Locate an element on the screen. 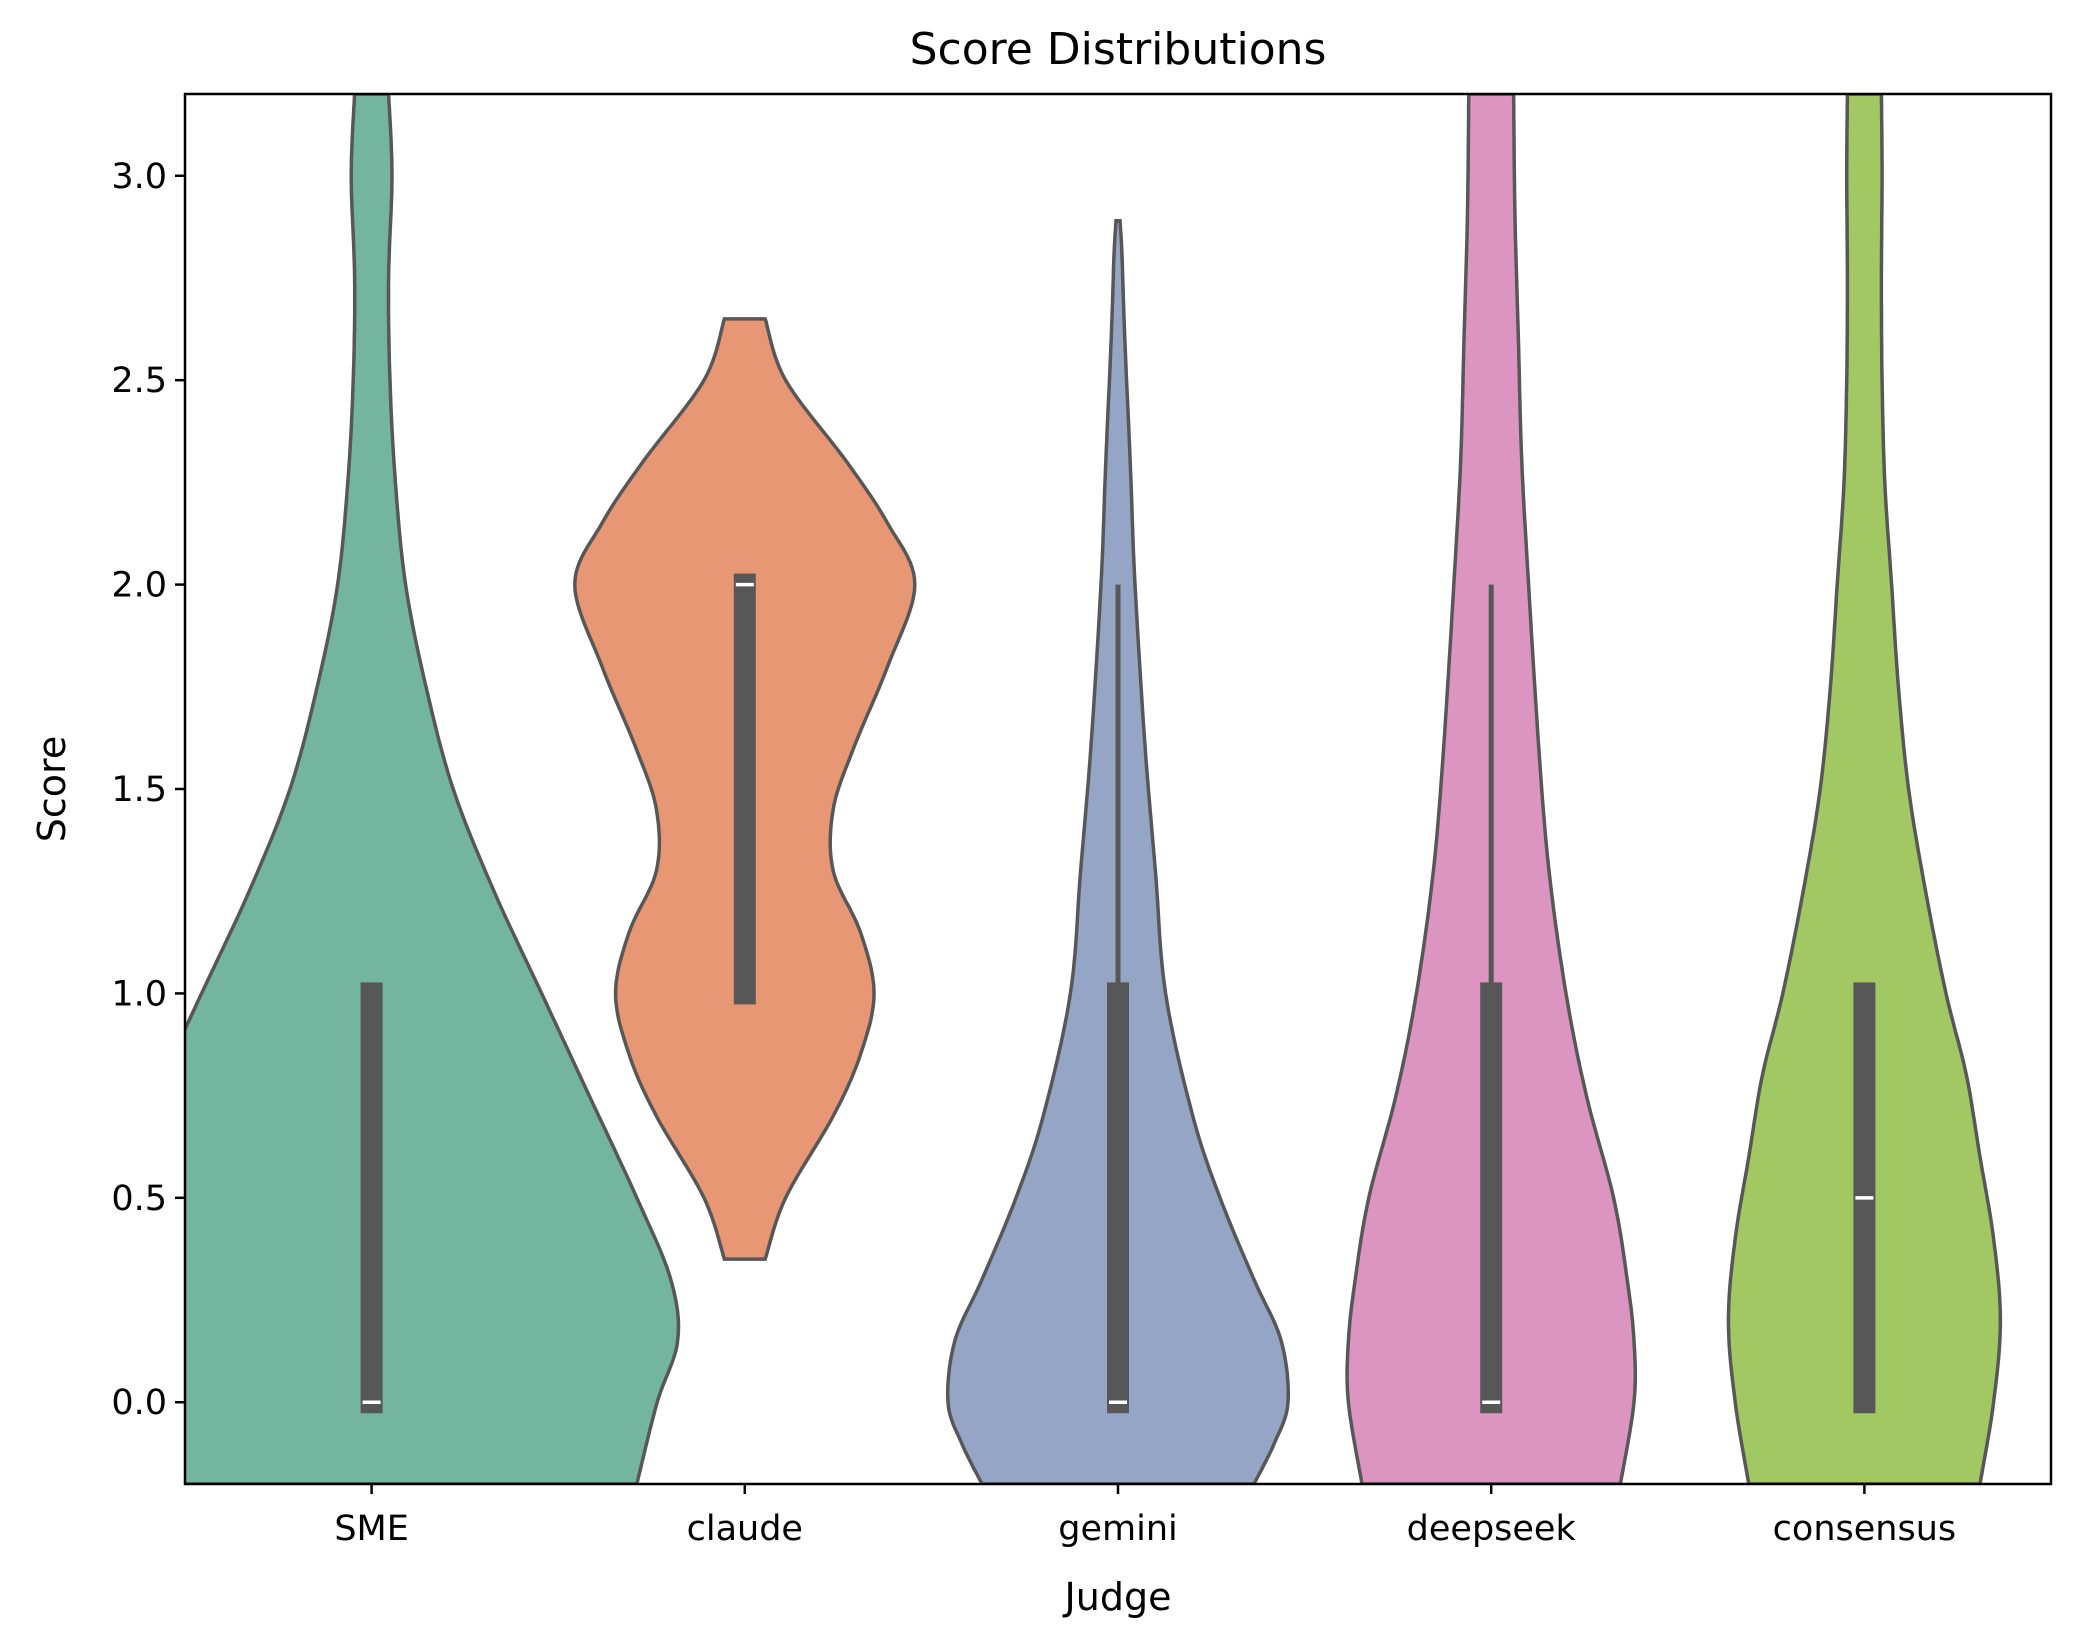  y-tick-label: 0.0 is located at coordinates (139, 1403).